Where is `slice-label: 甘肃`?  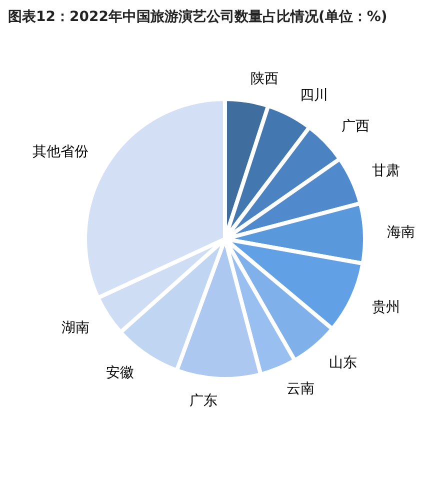 slice-label: 甘肃 is located at coordinates (386, 170).